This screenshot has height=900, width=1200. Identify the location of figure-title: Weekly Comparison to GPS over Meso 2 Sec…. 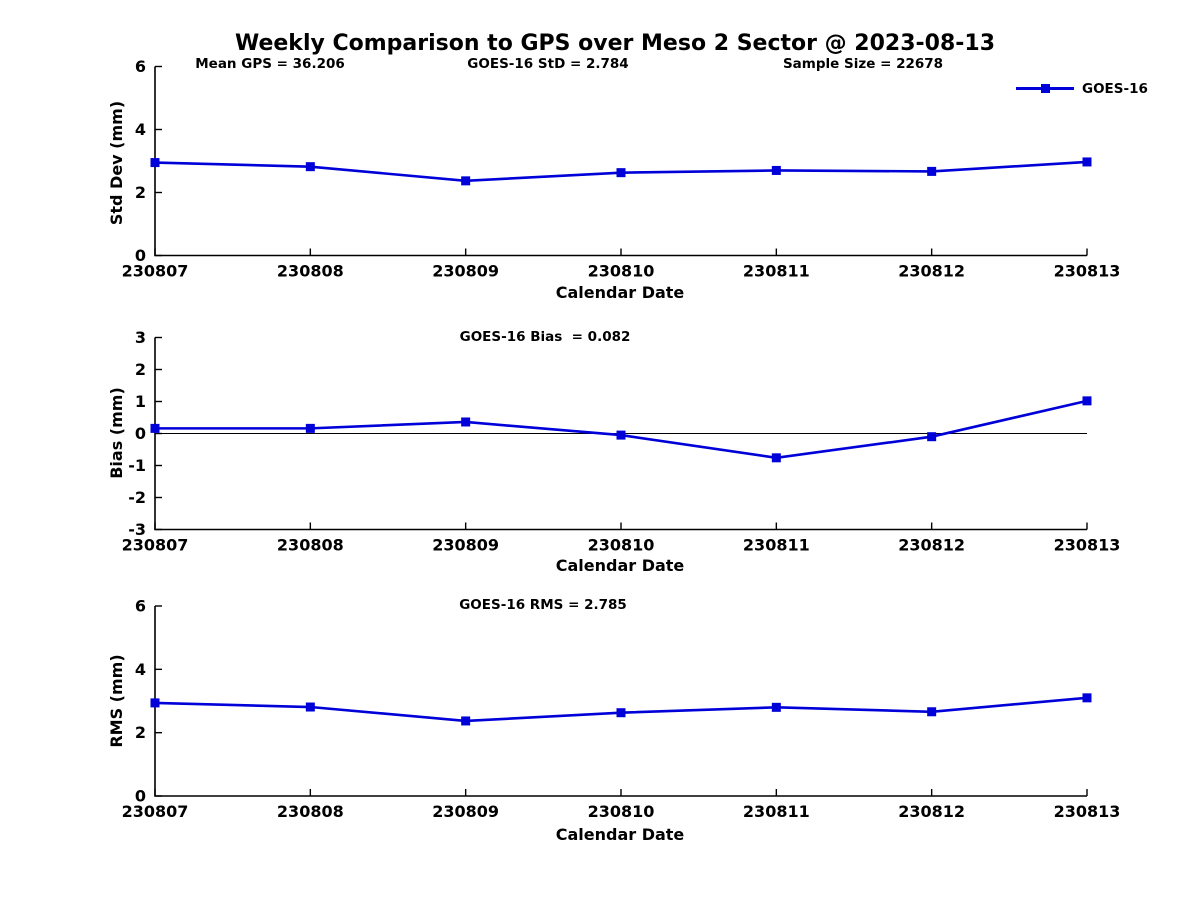
(615, 43).